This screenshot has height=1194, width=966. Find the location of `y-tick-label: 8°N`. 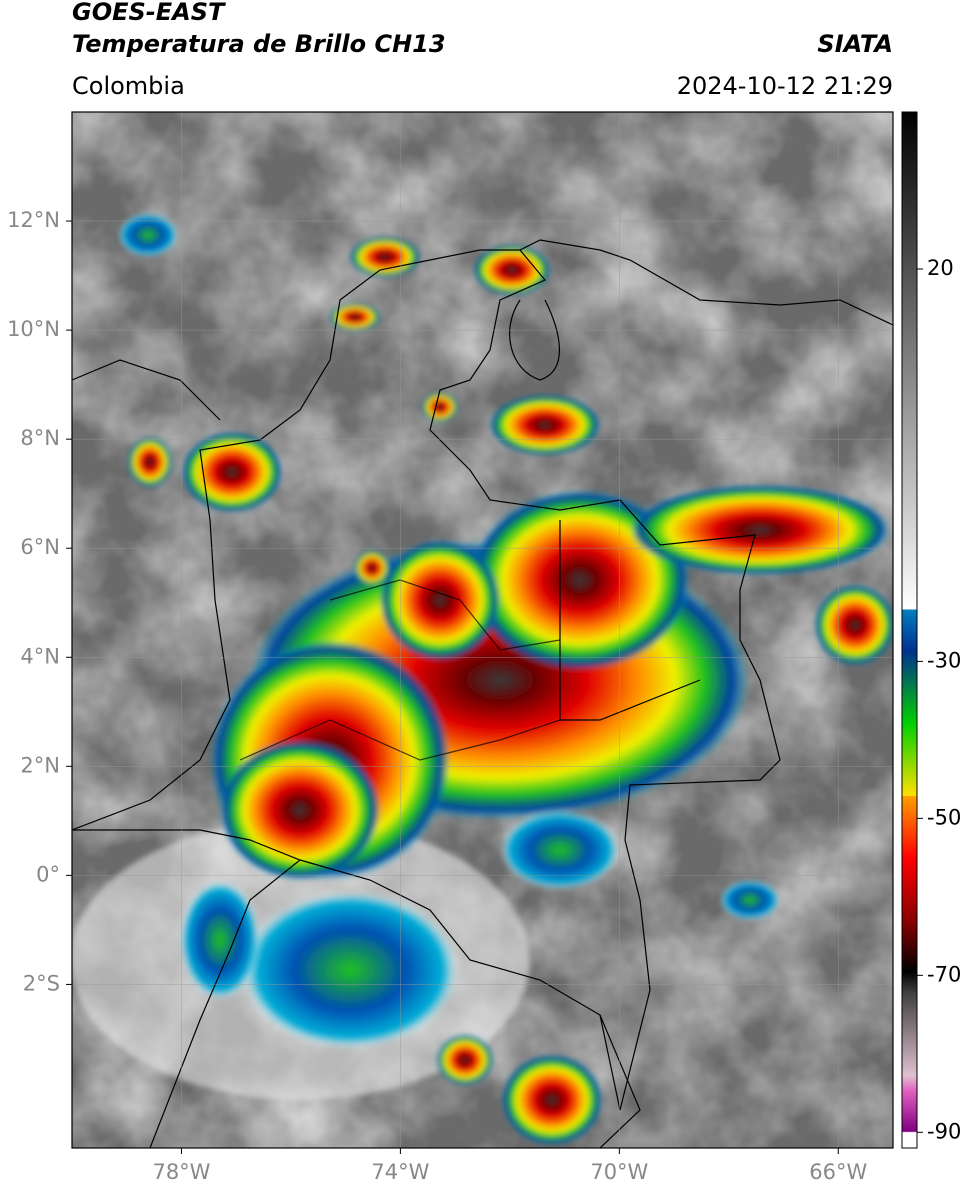

y-tick-label: 8°N is located at coordinates (40, 438).